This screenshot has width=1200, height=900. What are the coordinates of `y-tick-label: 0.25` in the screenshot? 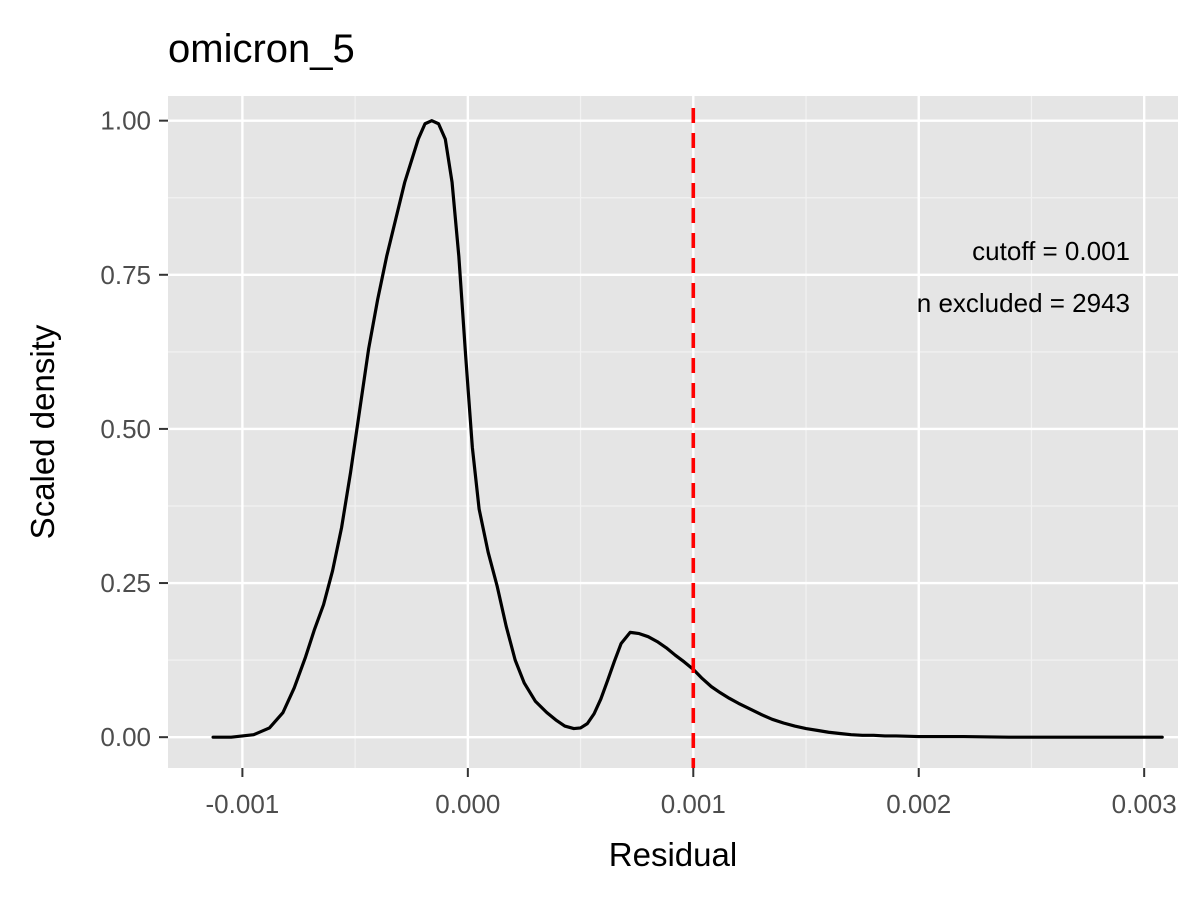 It's located at (125, 583).